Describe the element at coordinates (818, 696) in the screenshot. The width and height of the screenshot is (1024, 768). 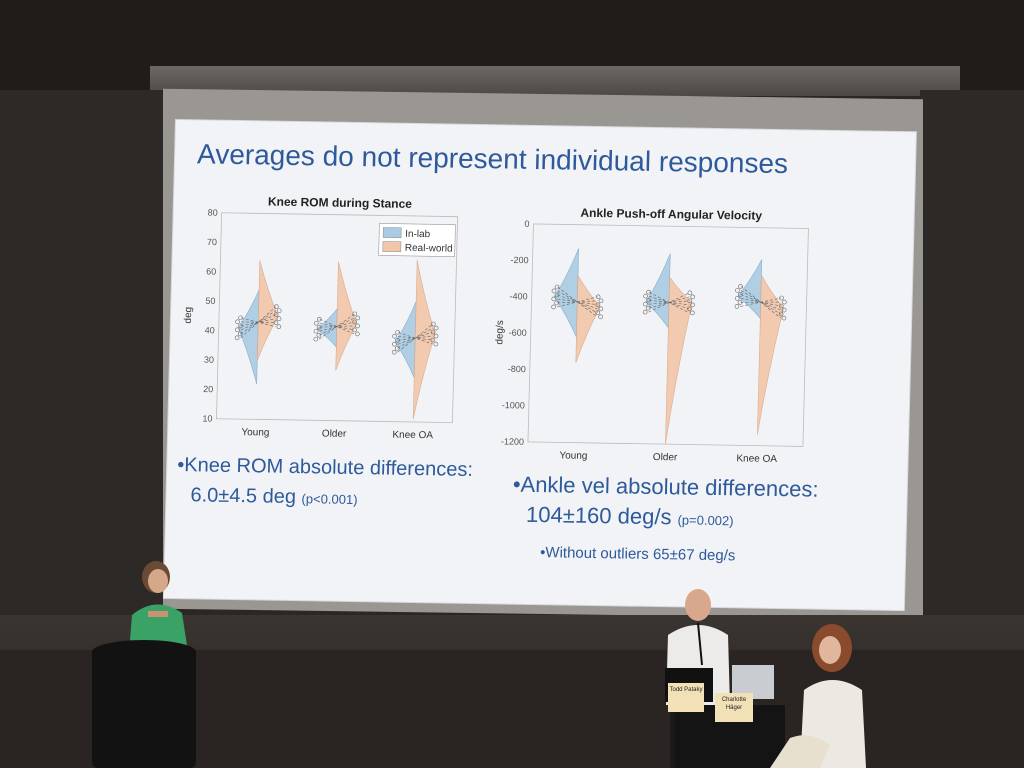
I see `panelist-woman` at that location.